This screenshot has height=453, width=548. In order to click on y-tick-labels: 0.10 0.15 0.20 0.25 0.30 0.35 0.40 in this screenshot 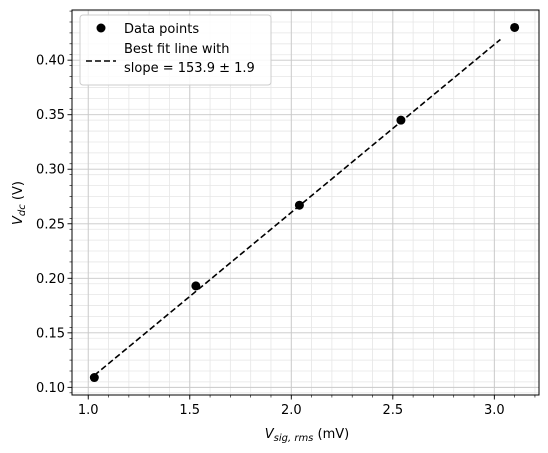, I will do `click(50, 225)`.